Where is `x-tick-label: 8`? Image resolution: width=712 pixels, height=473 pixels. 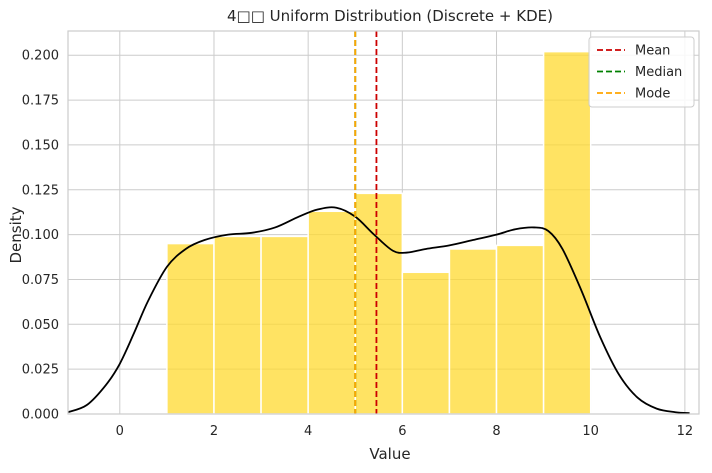 x-tick-label: 8 is located at coordinates (496, 431).